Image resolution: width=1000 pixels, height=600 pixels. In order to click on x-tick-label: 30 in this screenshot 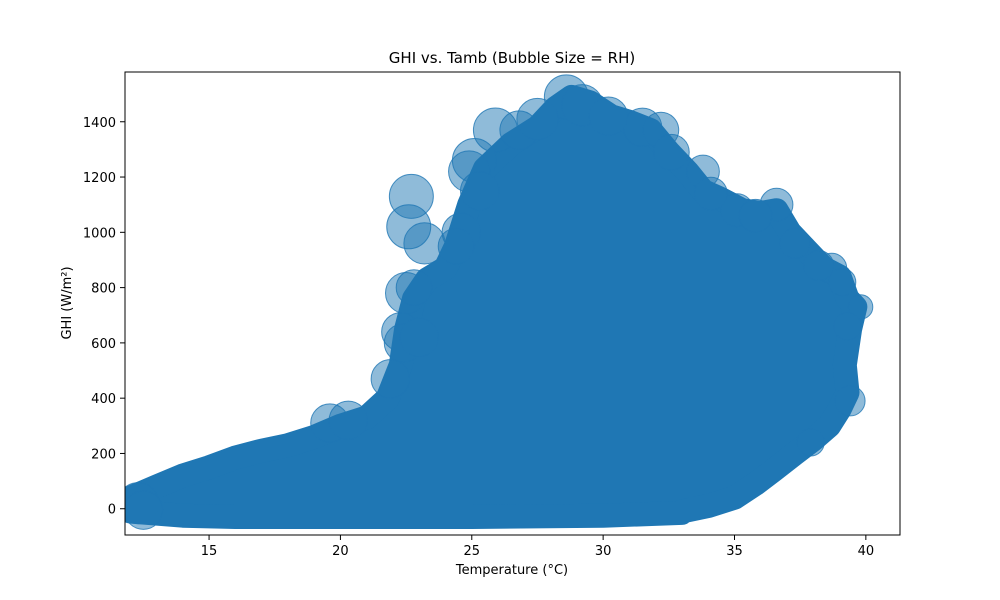, I will do `click(603, 551)`.